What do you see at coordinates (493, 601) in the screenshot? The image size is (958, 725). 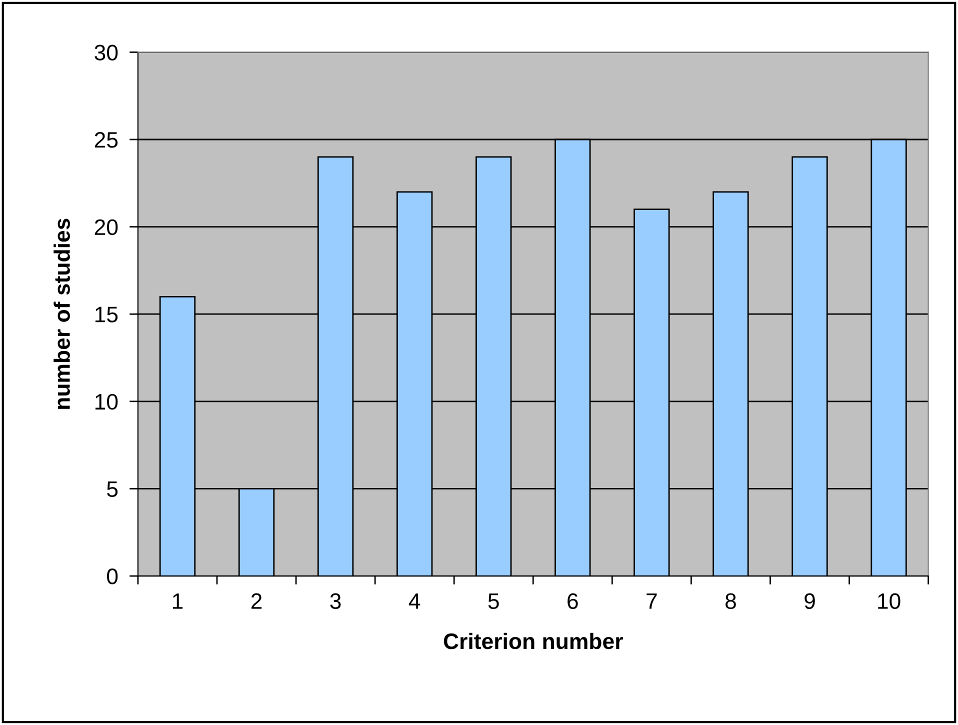 I see `x-tick-label: 5` at bounding box center [493, 601].